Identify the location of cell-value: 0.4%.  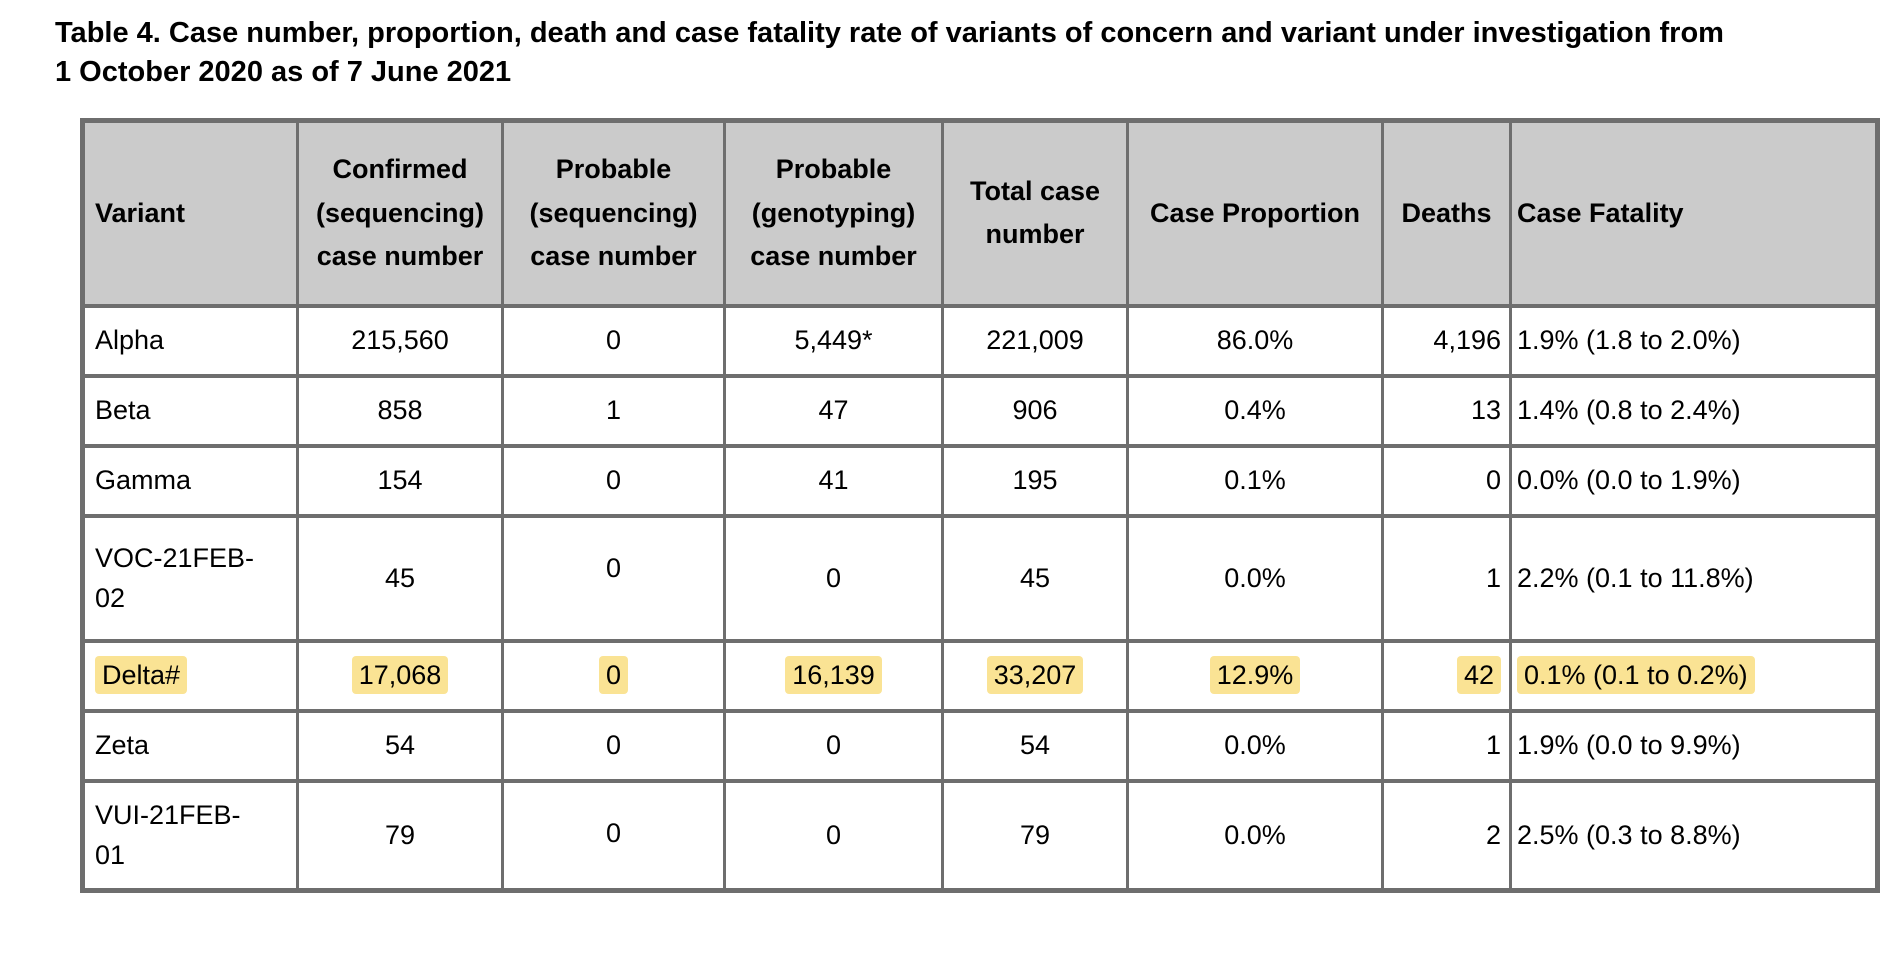
(1255, 410).